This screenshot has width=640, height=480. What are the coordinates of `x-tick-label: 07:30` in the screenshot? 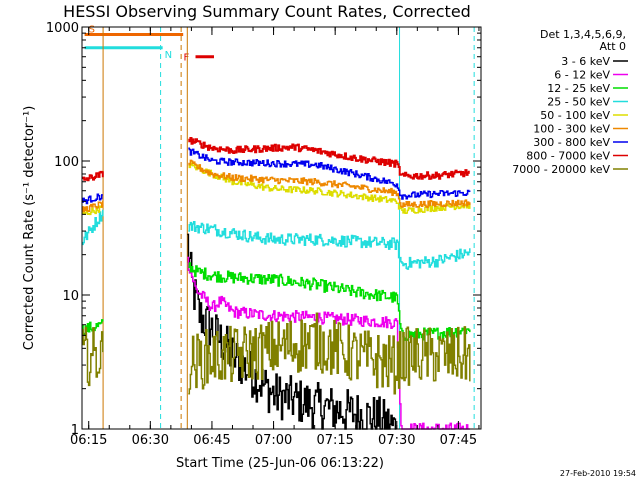 It's located at (396, 440).